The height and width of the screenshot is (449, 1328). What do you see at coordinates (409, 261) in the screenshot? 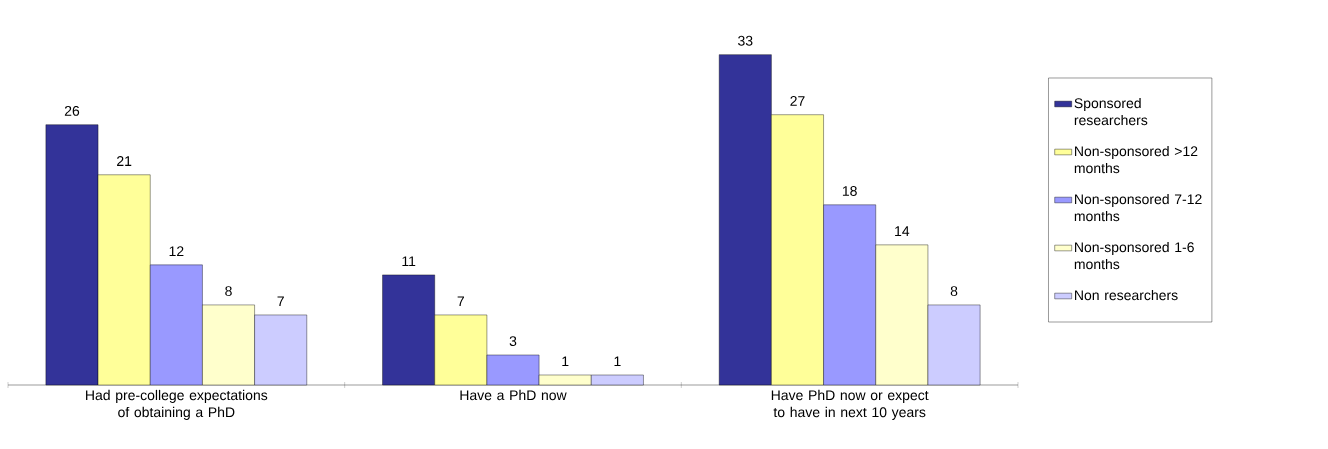
I see `data-label: 11` at bounding box center [409, 261].